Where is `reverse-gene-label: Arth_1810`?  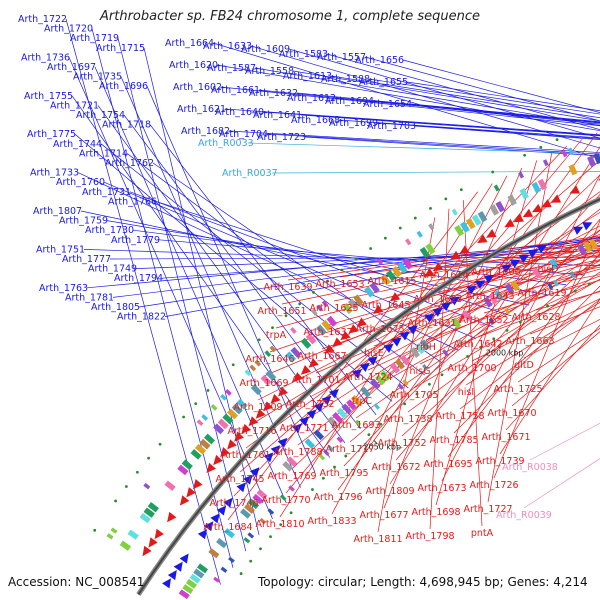 reverse-gene-label: Arth_1810 is located at coordinates (279, 524).